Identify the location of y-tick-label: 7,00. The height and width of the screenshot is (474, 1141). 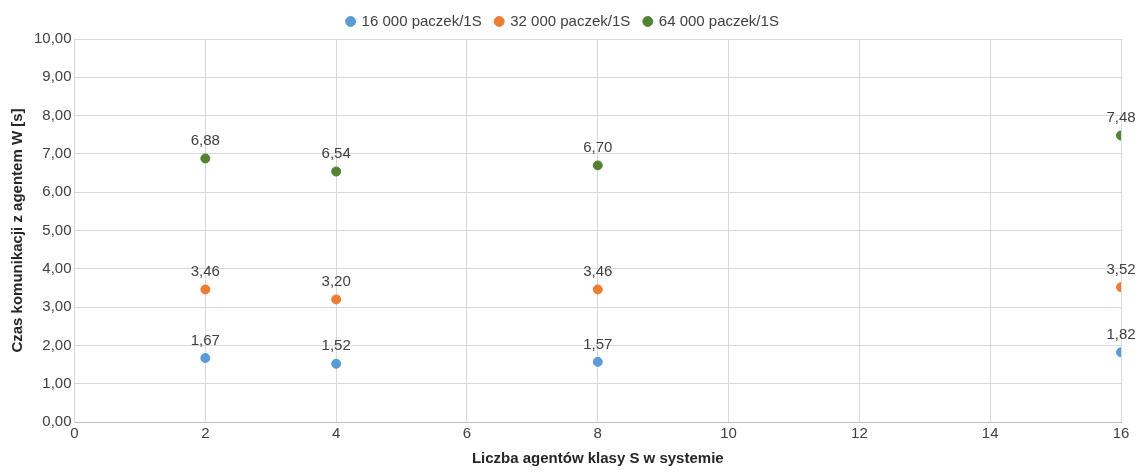
(57, 153).